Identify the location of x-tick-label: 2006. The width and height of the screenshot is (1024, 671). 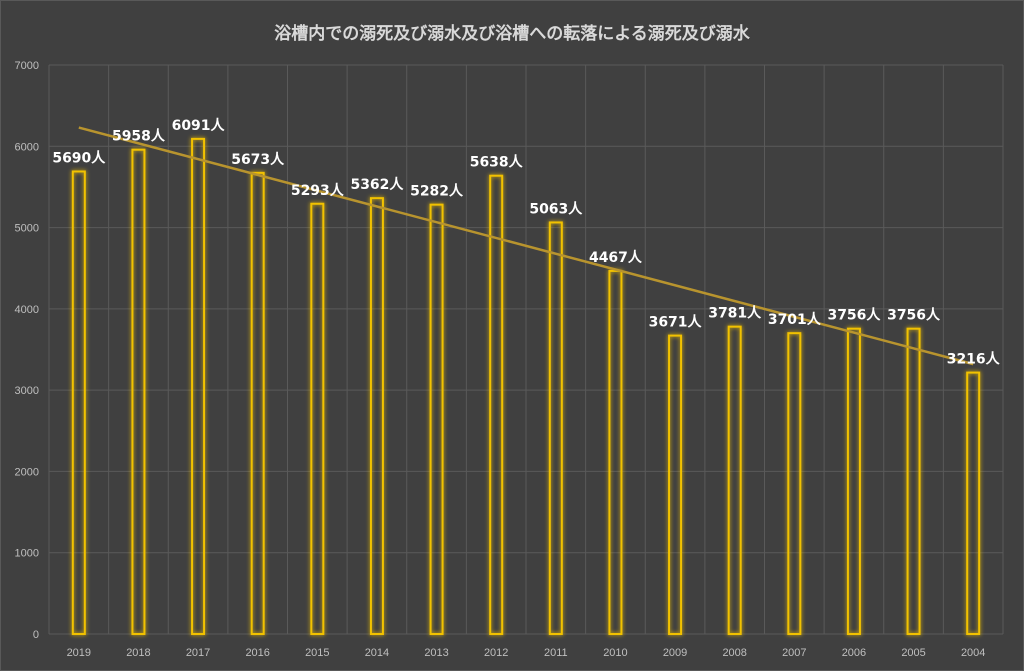
(854, 653).